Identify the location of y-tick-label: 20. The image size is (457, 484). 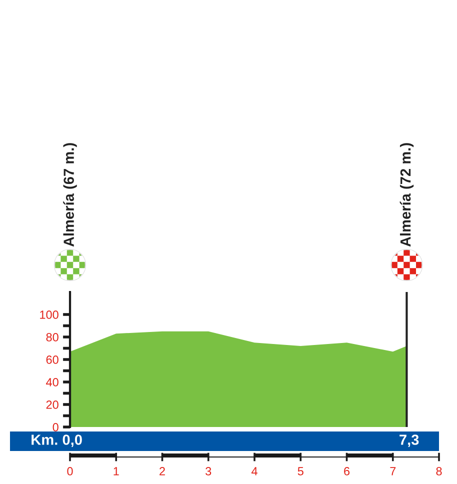
(52, 404).